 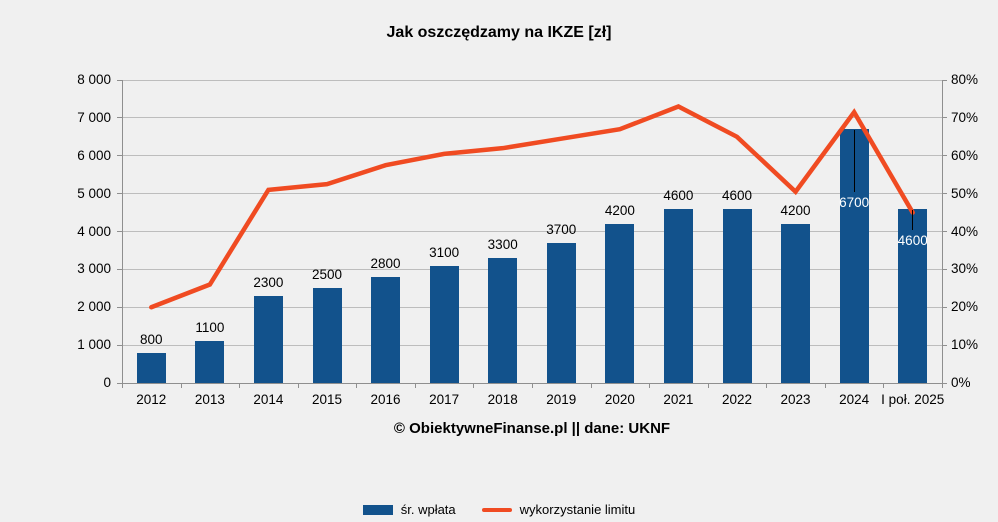 What do you see at coordinates (854, 399) in the screenshot?
I see `x-category-label: 2024` at bounding box center [854, 399].